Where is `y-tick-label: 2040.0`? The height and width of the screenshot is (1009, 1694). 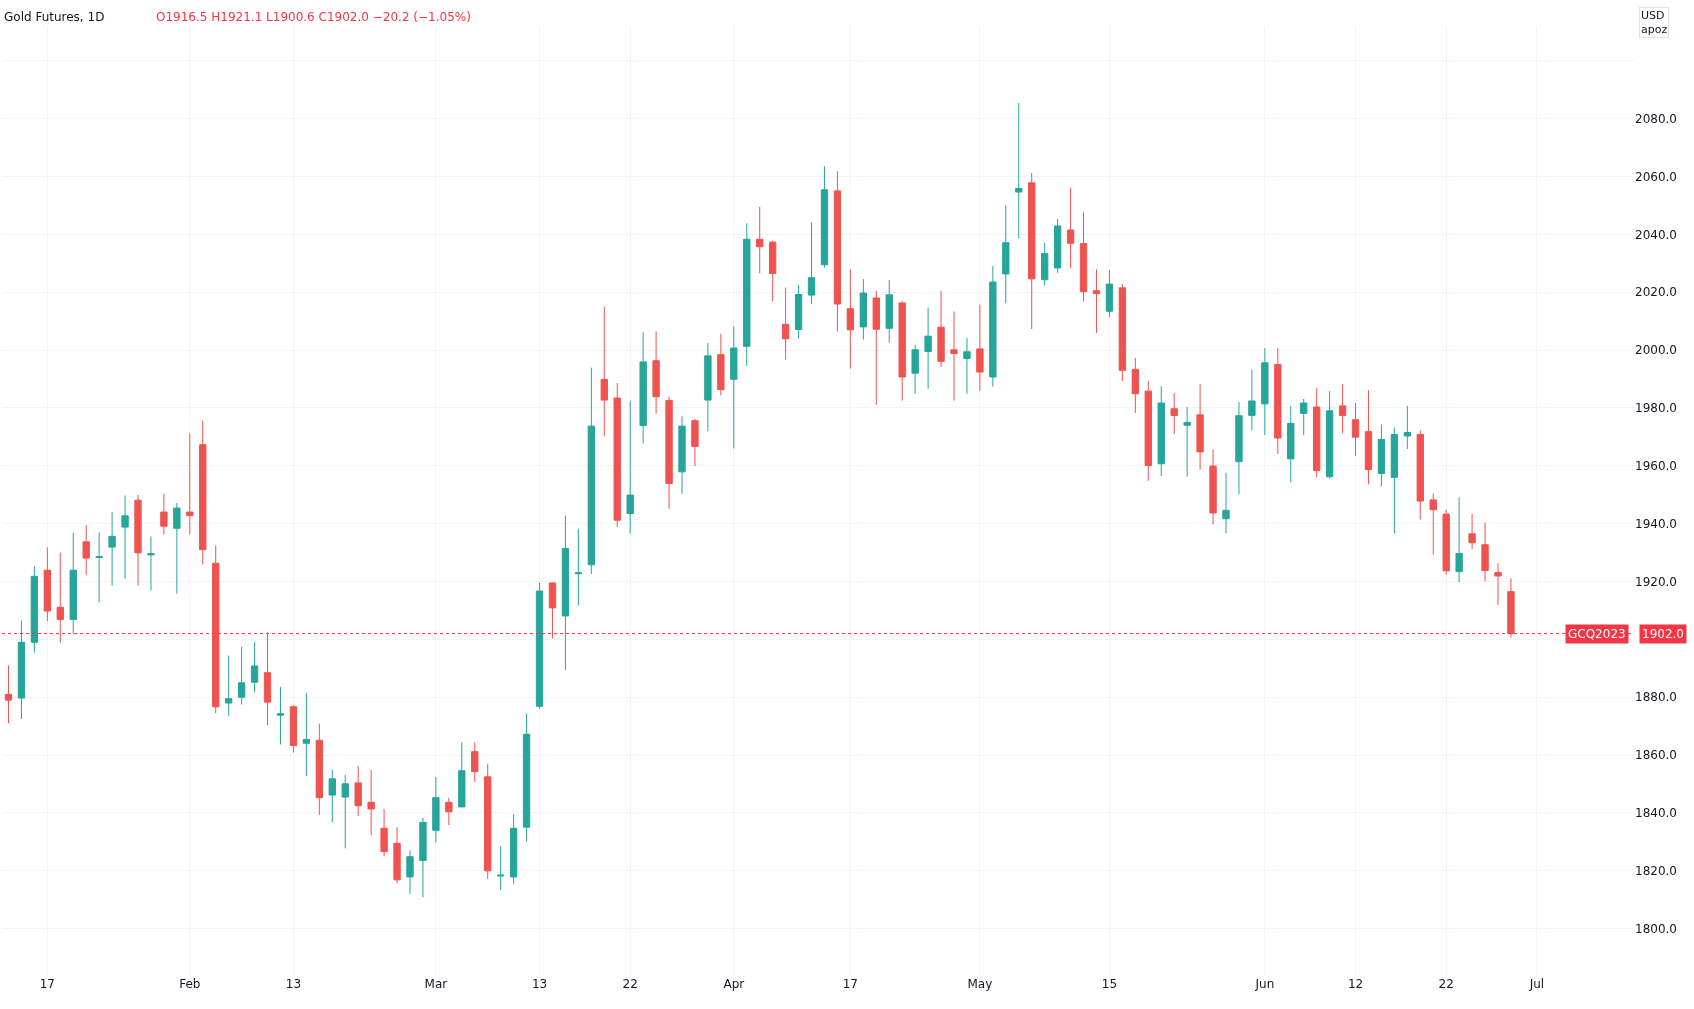 y-tick-label: 2040.0 is located at coordinates (1656, 234).